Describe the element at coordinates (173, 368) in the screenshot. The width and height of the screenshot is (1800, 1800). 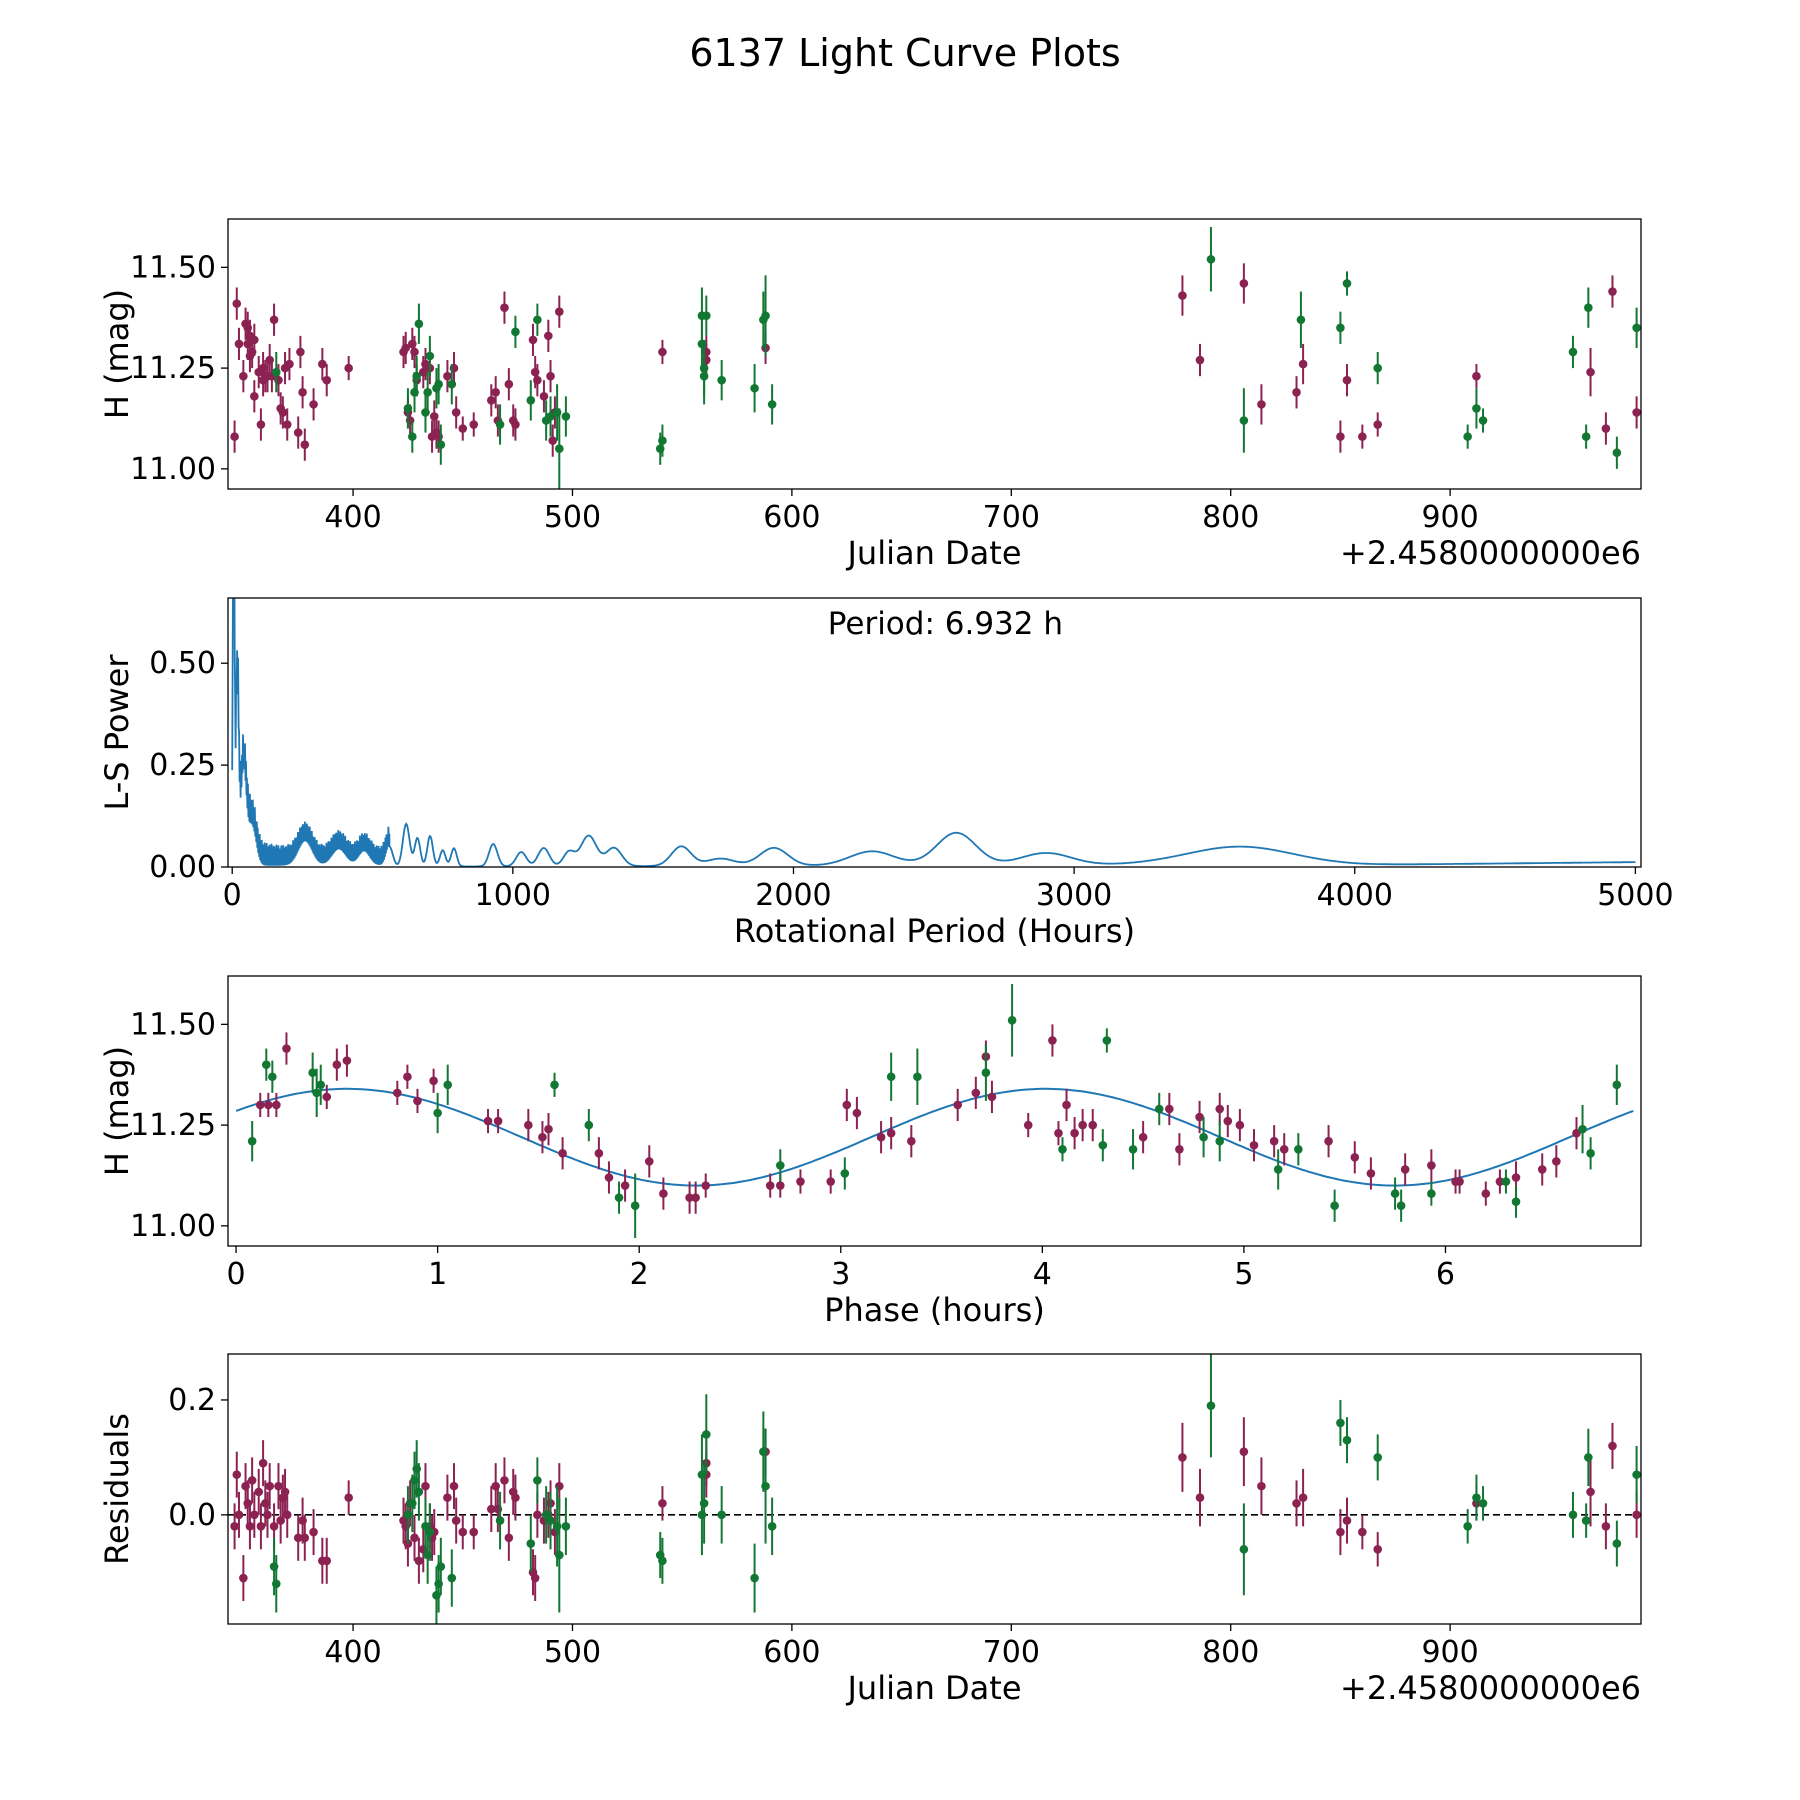
I see `y-tick-label: 11.25` at that location.